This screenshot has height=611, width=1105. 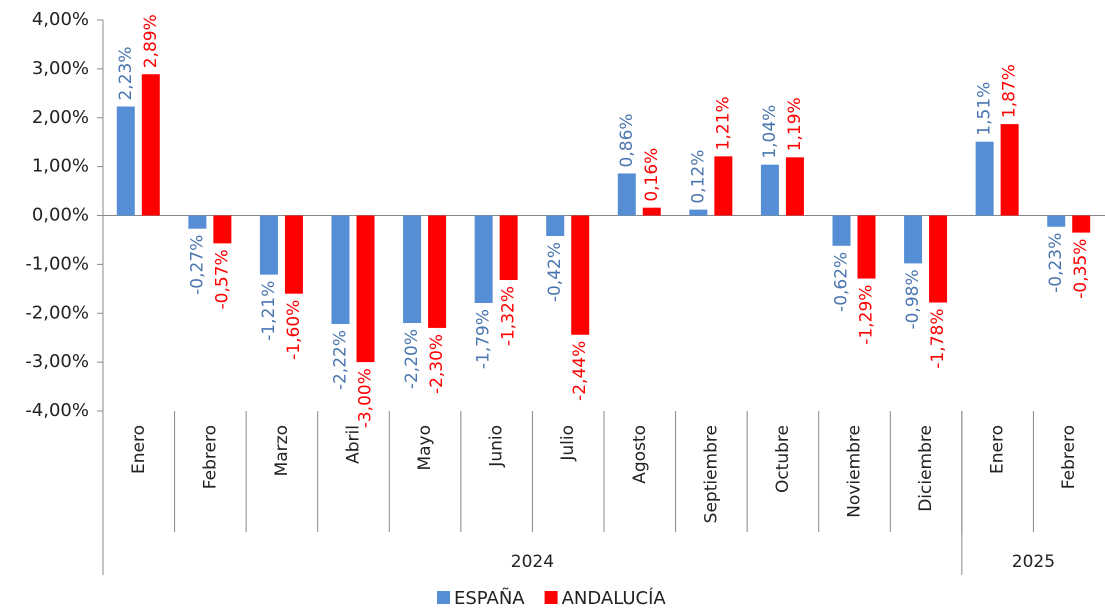 What do you see at coordinates (57, 361) in the screenshot?
I see `y-tick-label: -3,00%` at bounding box center [57, 361].